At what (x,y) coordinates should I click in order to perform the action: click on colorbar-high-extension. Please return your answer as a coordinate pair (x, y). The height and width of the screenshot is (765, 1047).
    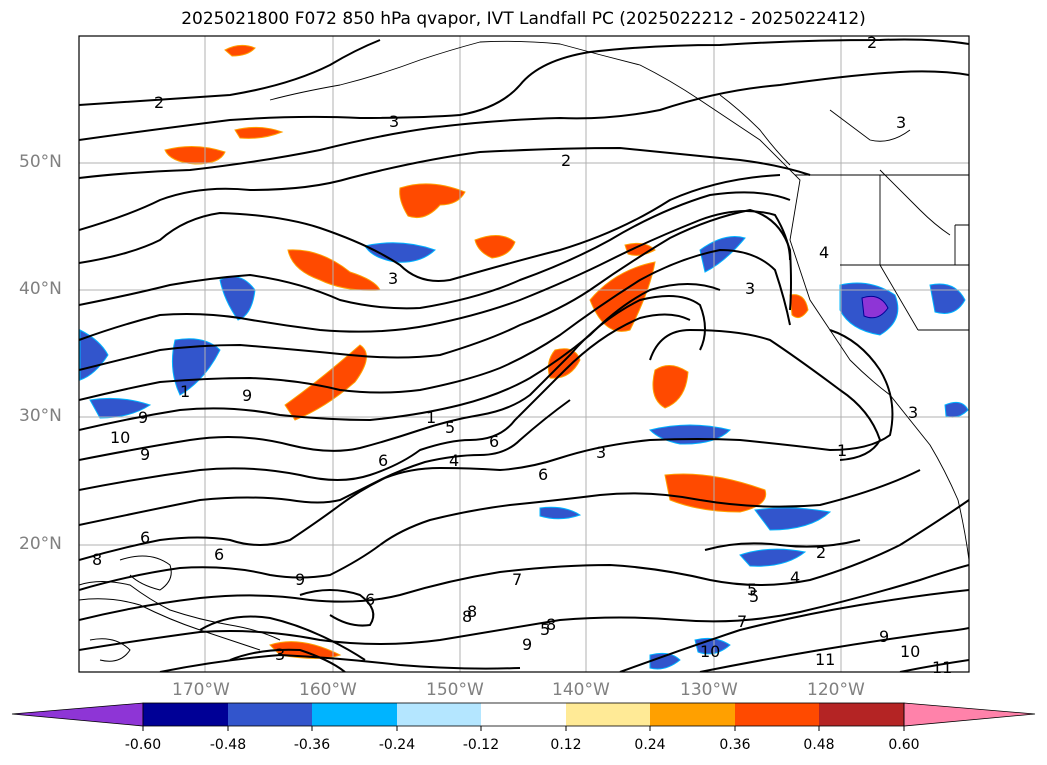
    Looking at the image, I should click on (969, 714).